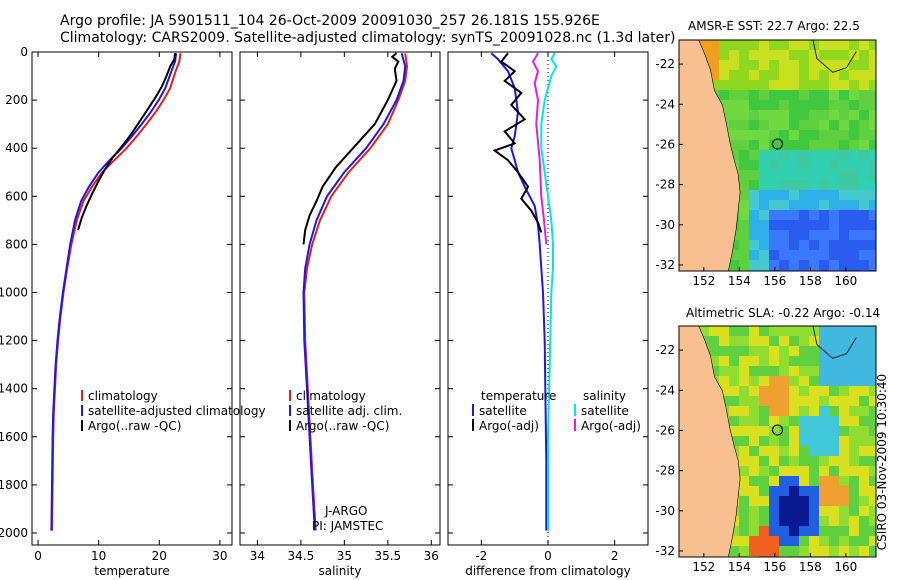  I want to click on sst-land, so click(710, 155).